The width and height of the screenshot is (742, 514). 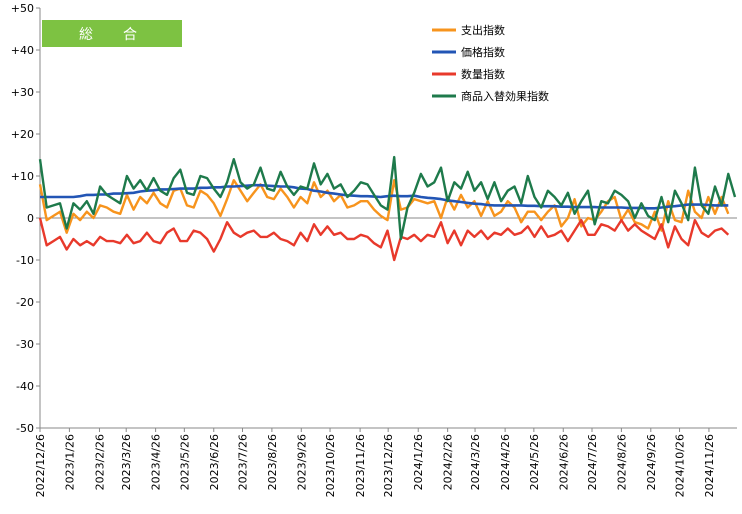 What do you see at coordinates (69, 462) in the screenshot?
I see `x-tick-label: 2023/1/26` at bounding box center [69, 462].